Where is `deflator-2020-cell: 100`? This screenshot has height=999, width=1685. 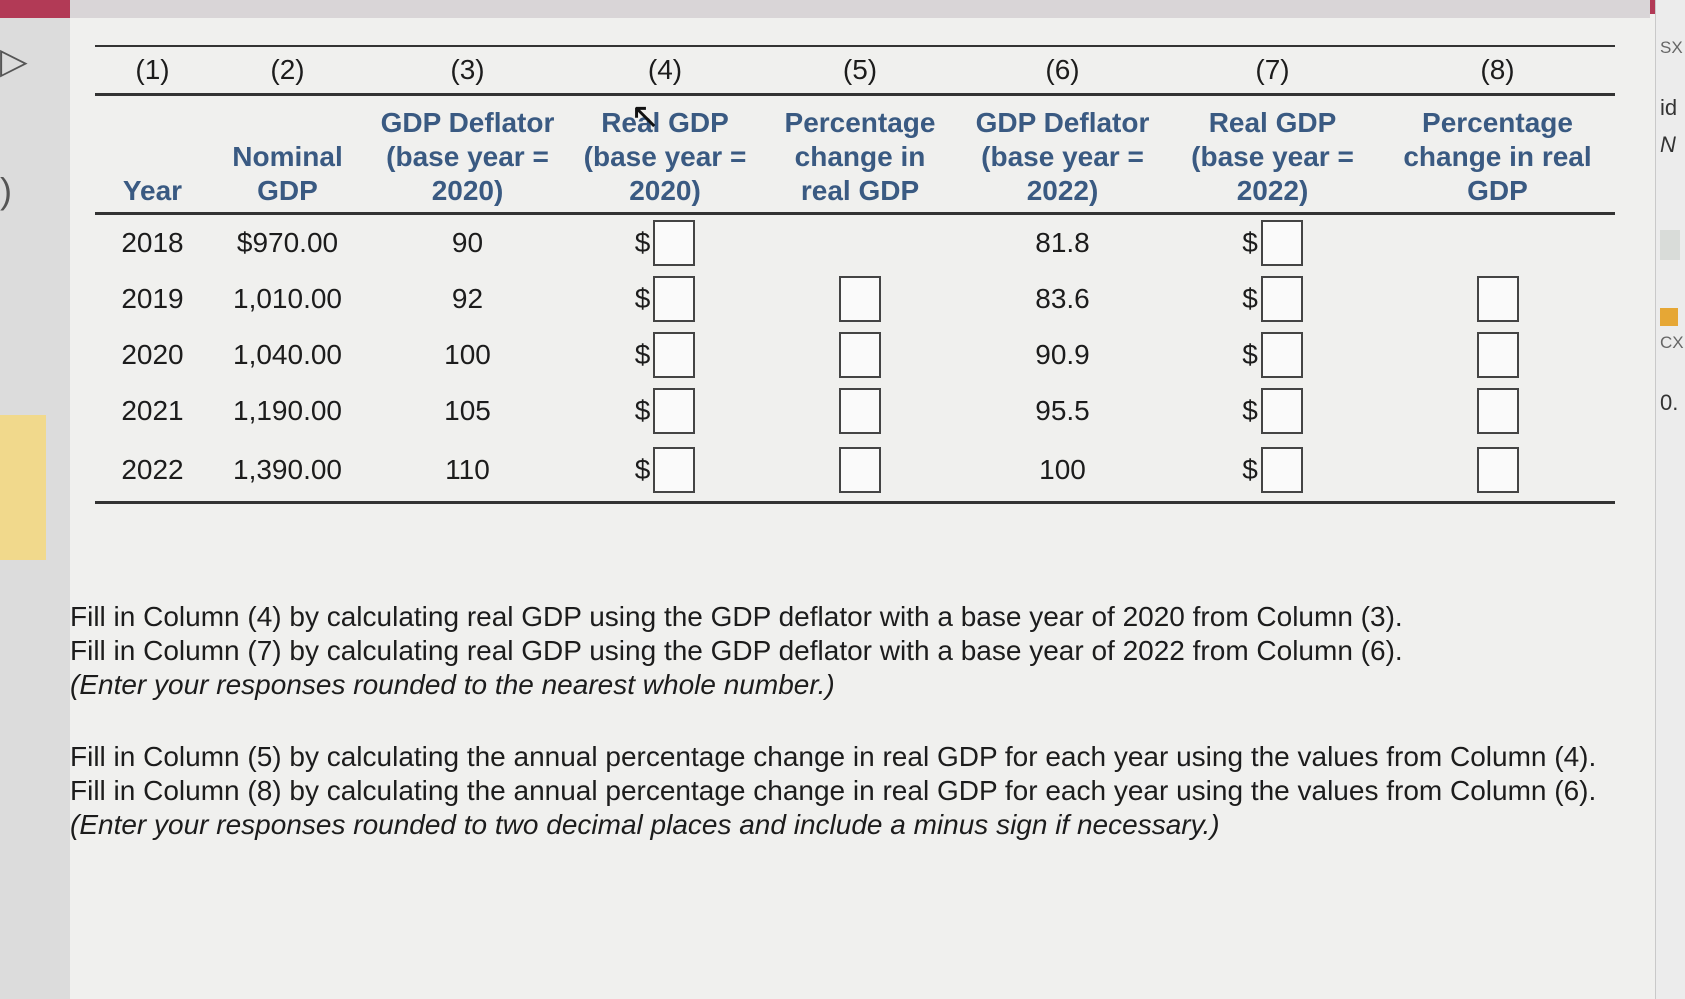 deflator-2020-cell: 100 is located at coordinates (467, 354).